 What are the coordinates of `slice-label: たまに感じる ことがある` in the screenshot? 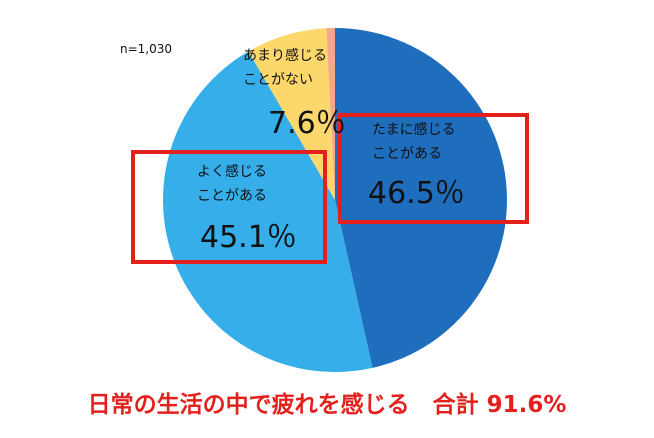 It's located at (414, 142).